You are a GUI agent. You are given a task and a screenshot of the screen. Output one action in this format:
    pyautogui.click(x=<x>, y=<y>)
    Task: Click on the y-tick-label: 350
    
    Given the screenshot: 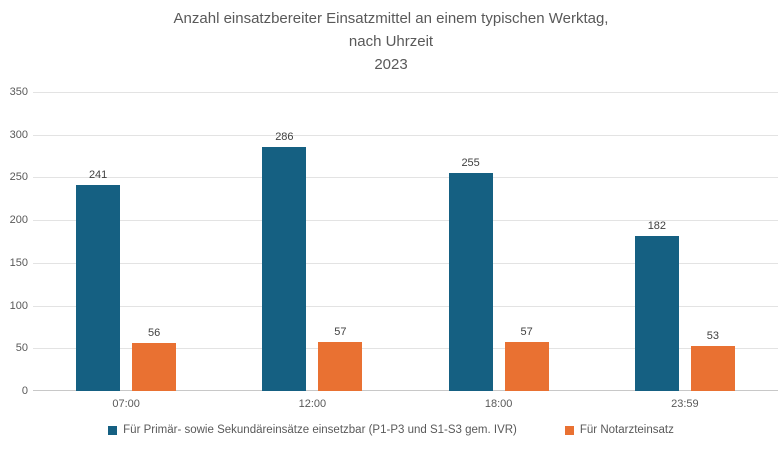 What is the action you would take?
    pyautogui.click(x=18, y=92)
    